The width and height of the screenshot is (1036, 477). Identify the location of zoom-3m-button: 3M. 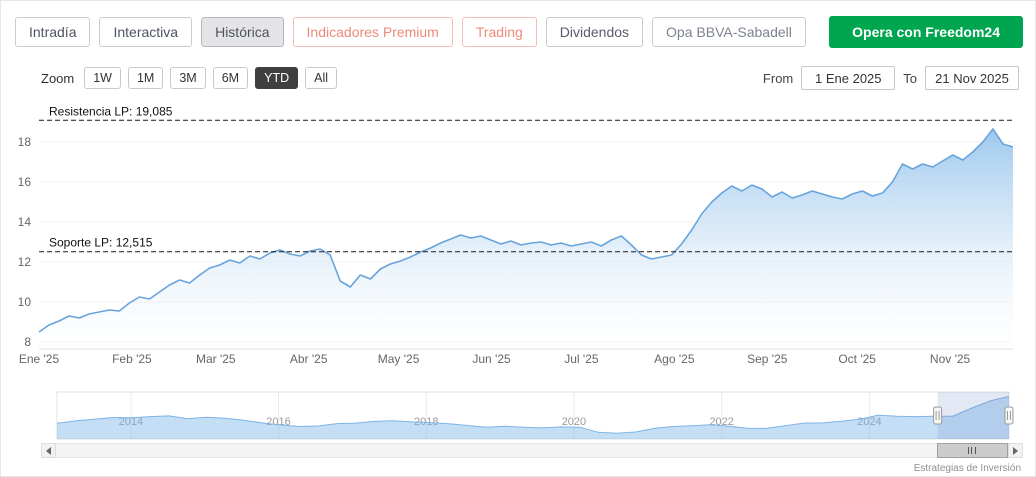
(188, 78).